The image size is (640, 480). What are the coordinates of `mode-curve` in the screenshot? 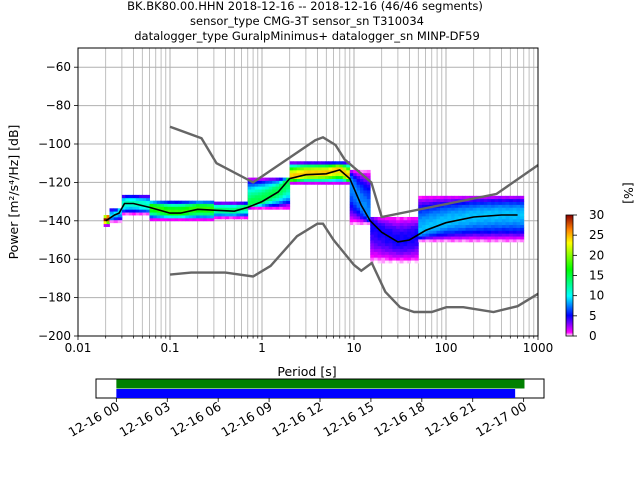 It's located at (311, 206).